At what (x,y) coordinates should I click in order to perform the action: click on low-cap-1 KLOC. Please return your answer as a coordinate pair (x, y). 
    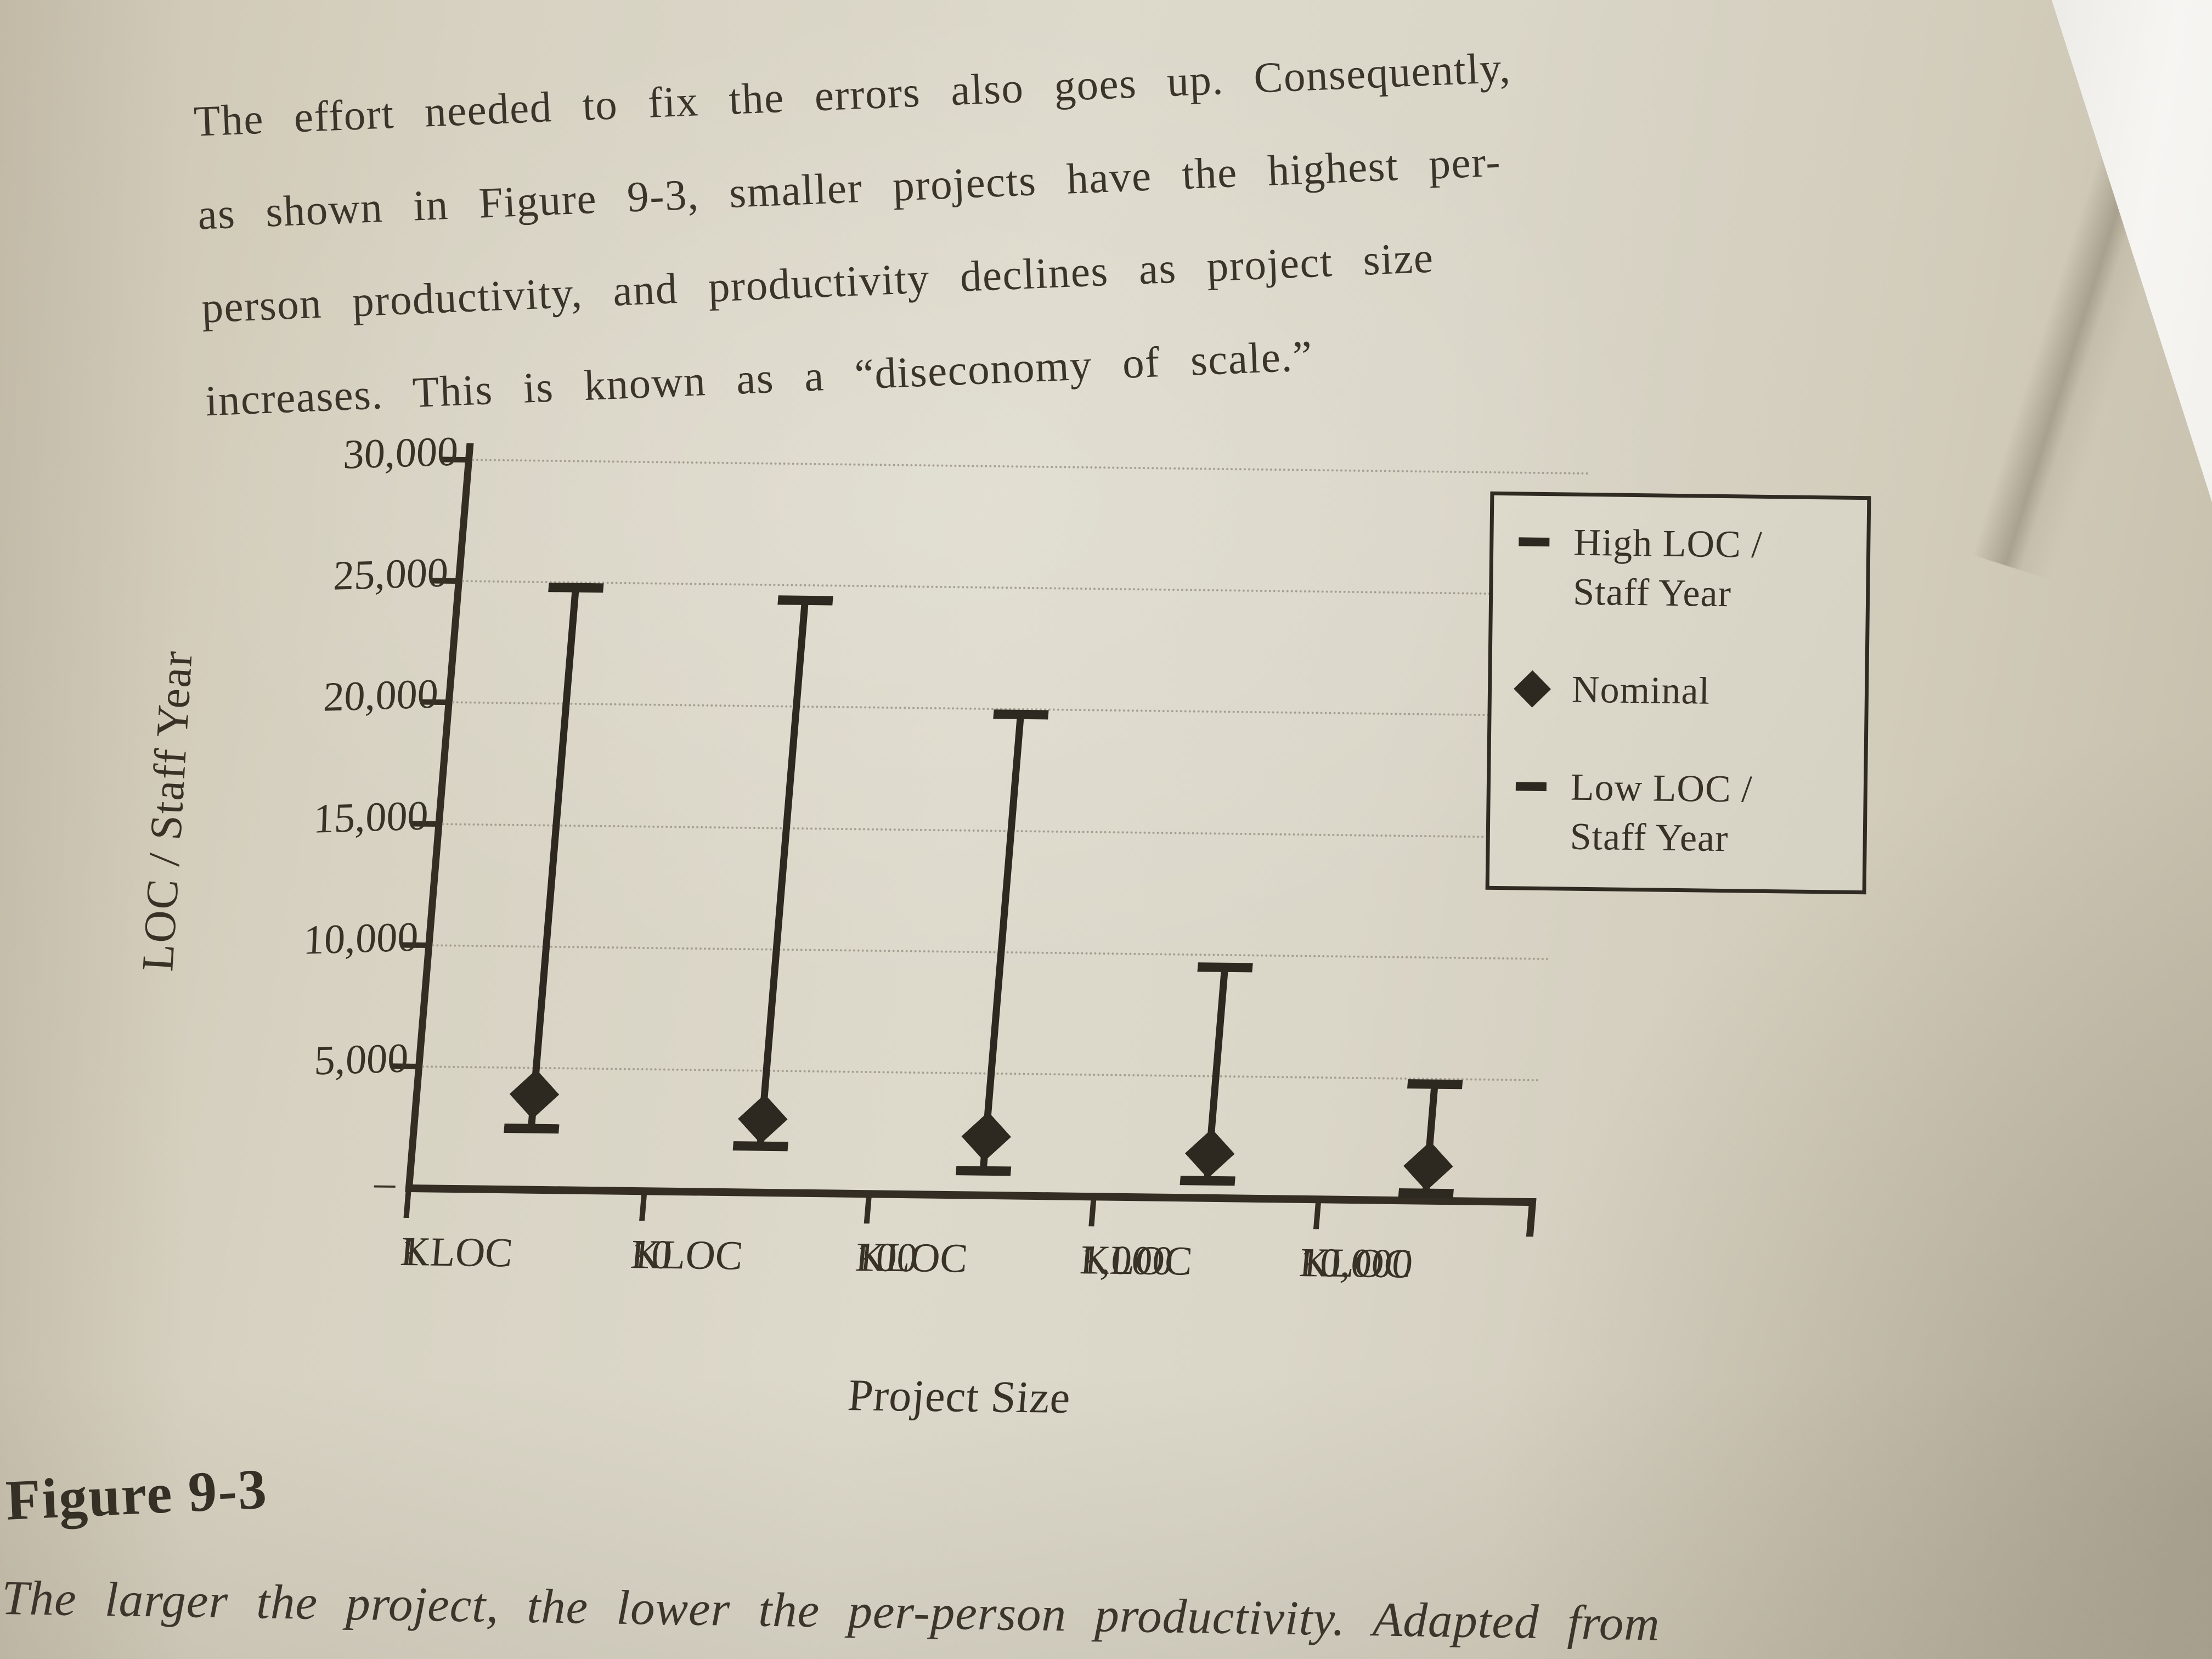
    Looking at the image, I should click on (532, 1129).